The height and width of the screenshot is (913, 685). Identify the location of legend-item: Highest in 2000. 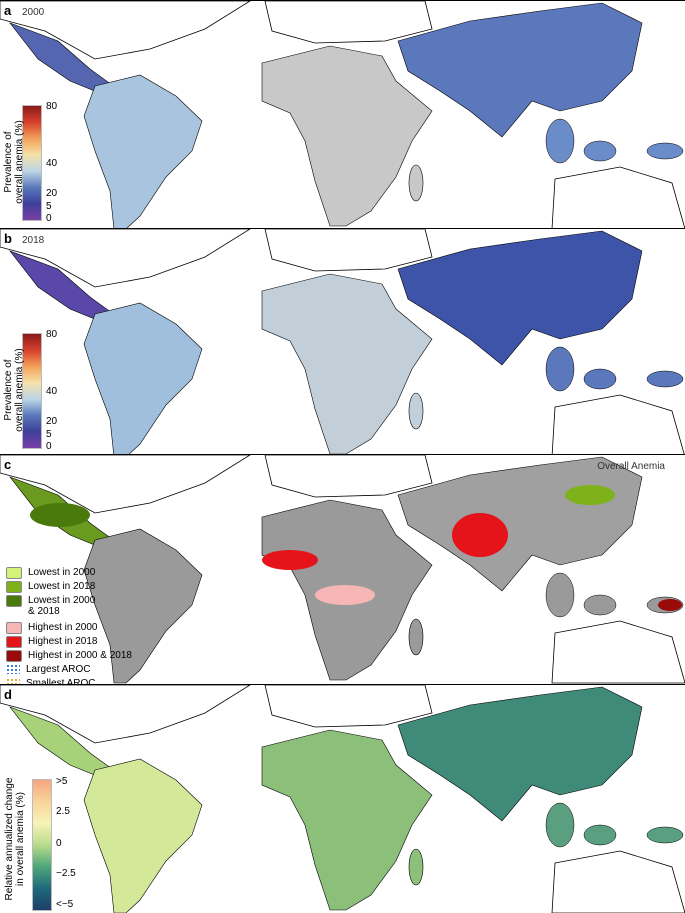
(69, 628).